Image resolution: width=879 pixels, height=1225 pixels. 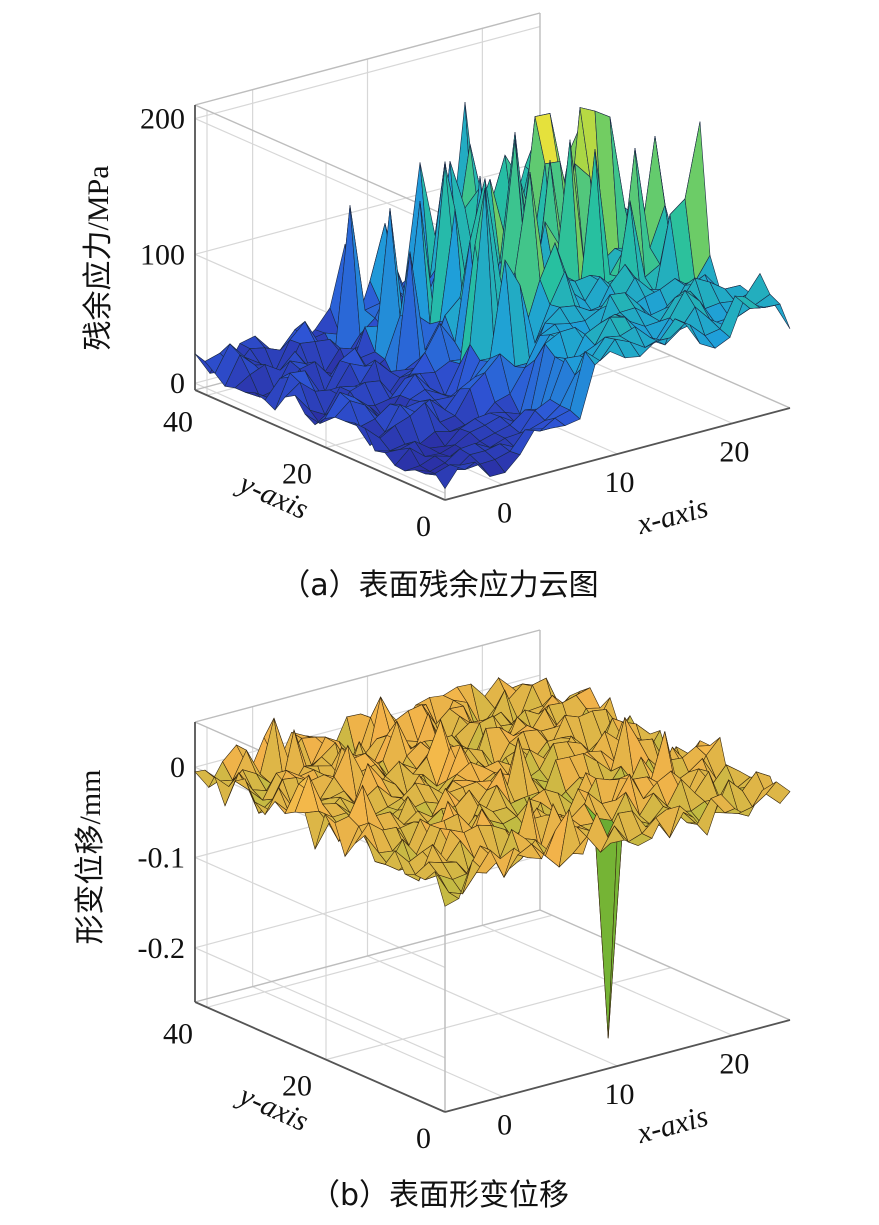 What do you see at coordinates (439, 1195) in the screenshot?
I see `chart-b-caption: （b）表面形变位移` at bounding box center [439, 1195].